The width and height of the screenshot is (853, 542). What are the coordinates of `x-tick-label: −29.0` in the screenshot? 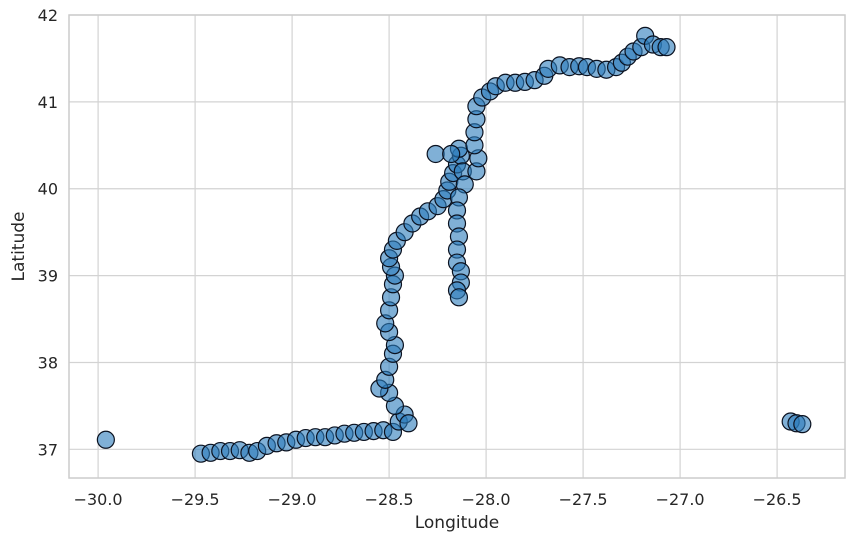 It's located at (292, 499).